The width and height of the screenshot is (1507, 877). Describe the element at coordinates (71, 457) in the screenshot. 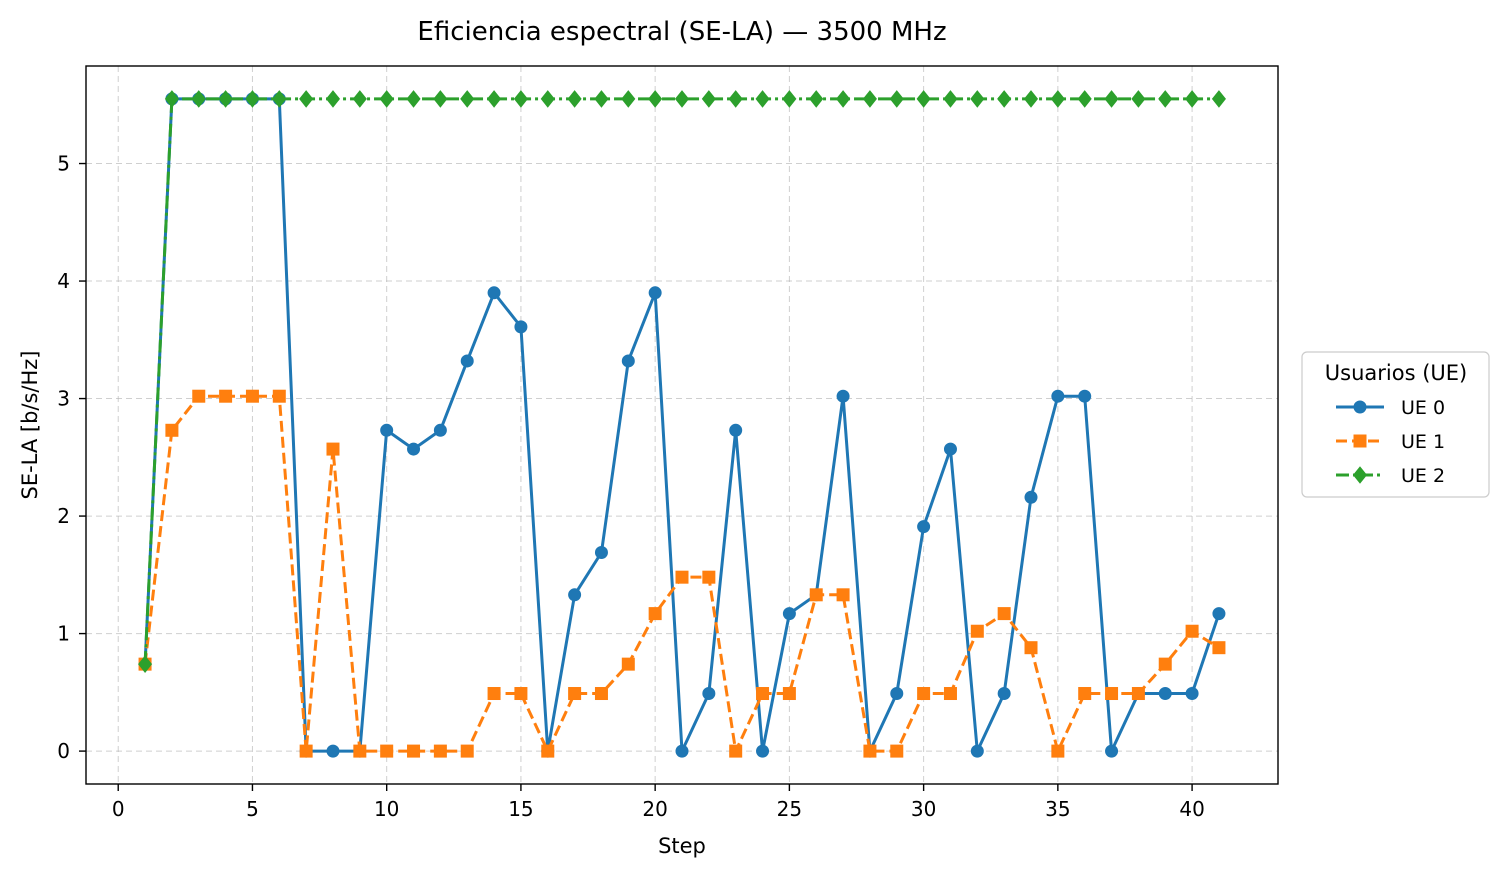

I see `y-axis: 0 1 2 3 4 5` at that location.